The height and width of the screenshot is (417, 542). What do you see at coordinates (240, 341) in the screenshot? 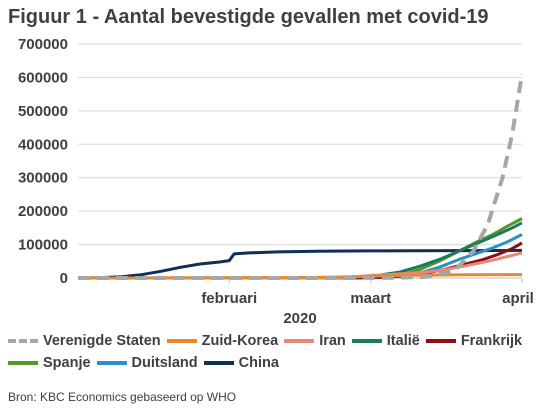
I see `legend-label: Zuid-Korea` at bounding box center [240, 341].